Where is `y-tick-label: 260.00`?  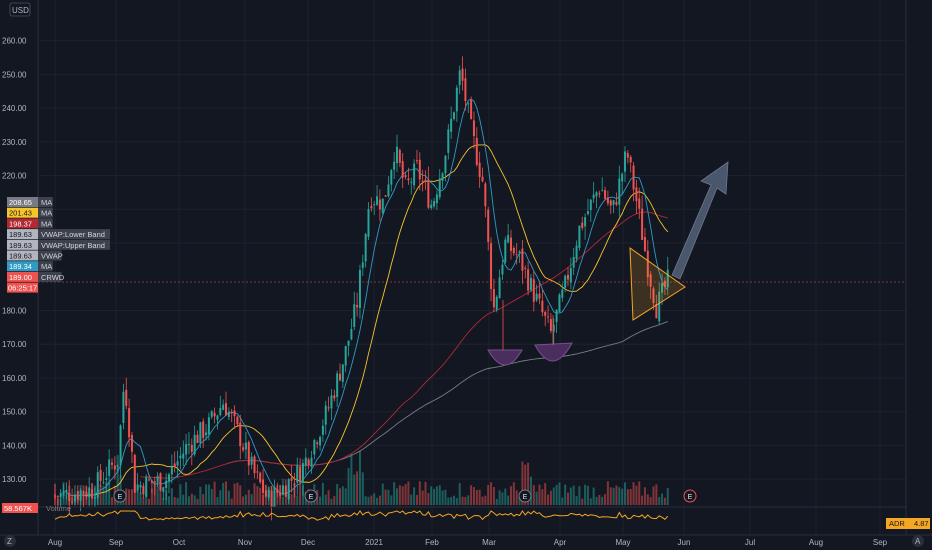 y-tick-label: 260.00 is located at coordinates (14, 41).